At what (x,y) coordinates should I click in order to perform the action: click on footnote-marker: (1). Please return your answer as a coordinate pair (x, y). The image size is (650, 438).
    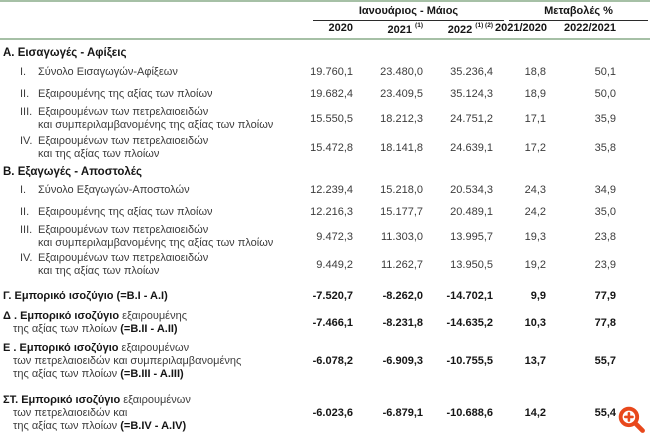
    Looking at the image, I should click on (419, 25).